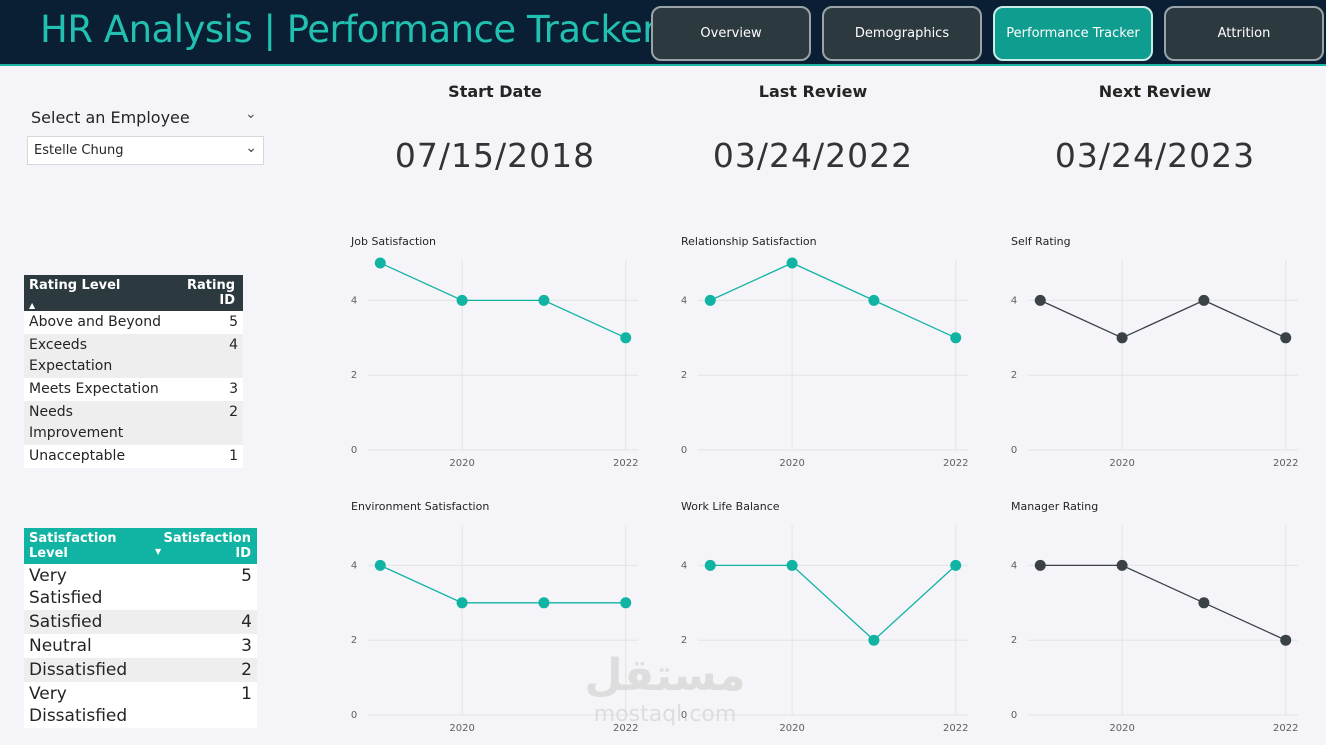 The height and width of the screenshot is (745, 1326). What do you see at coordinates (1155, 155) in the screenshot?
I see `next-review-value: 03/24/2023` at bounding box center [1155, 155].